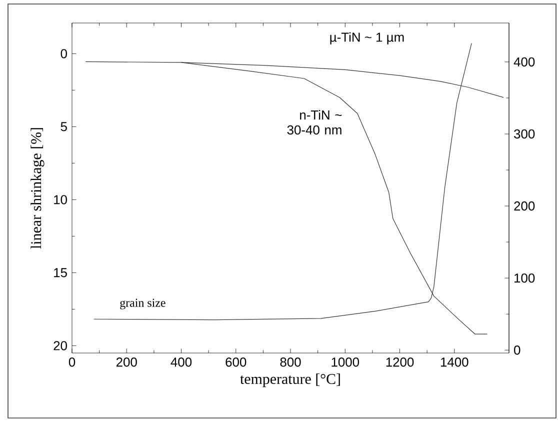  Describe the element at coordinates (314, 122) in the screenshot. I see `series-label: n-TiN ~ 30-40 nm` at that location.